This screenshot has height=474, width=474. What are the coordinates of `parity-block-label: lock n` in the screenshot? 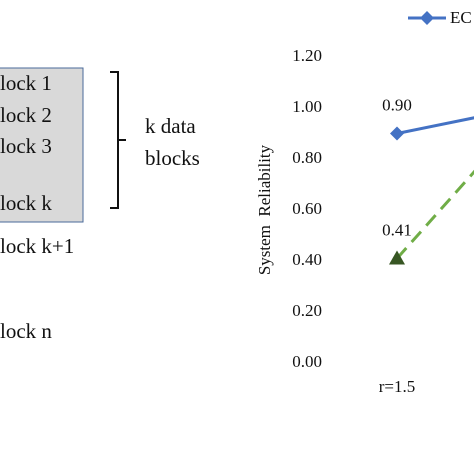 It's located at (26, 331).